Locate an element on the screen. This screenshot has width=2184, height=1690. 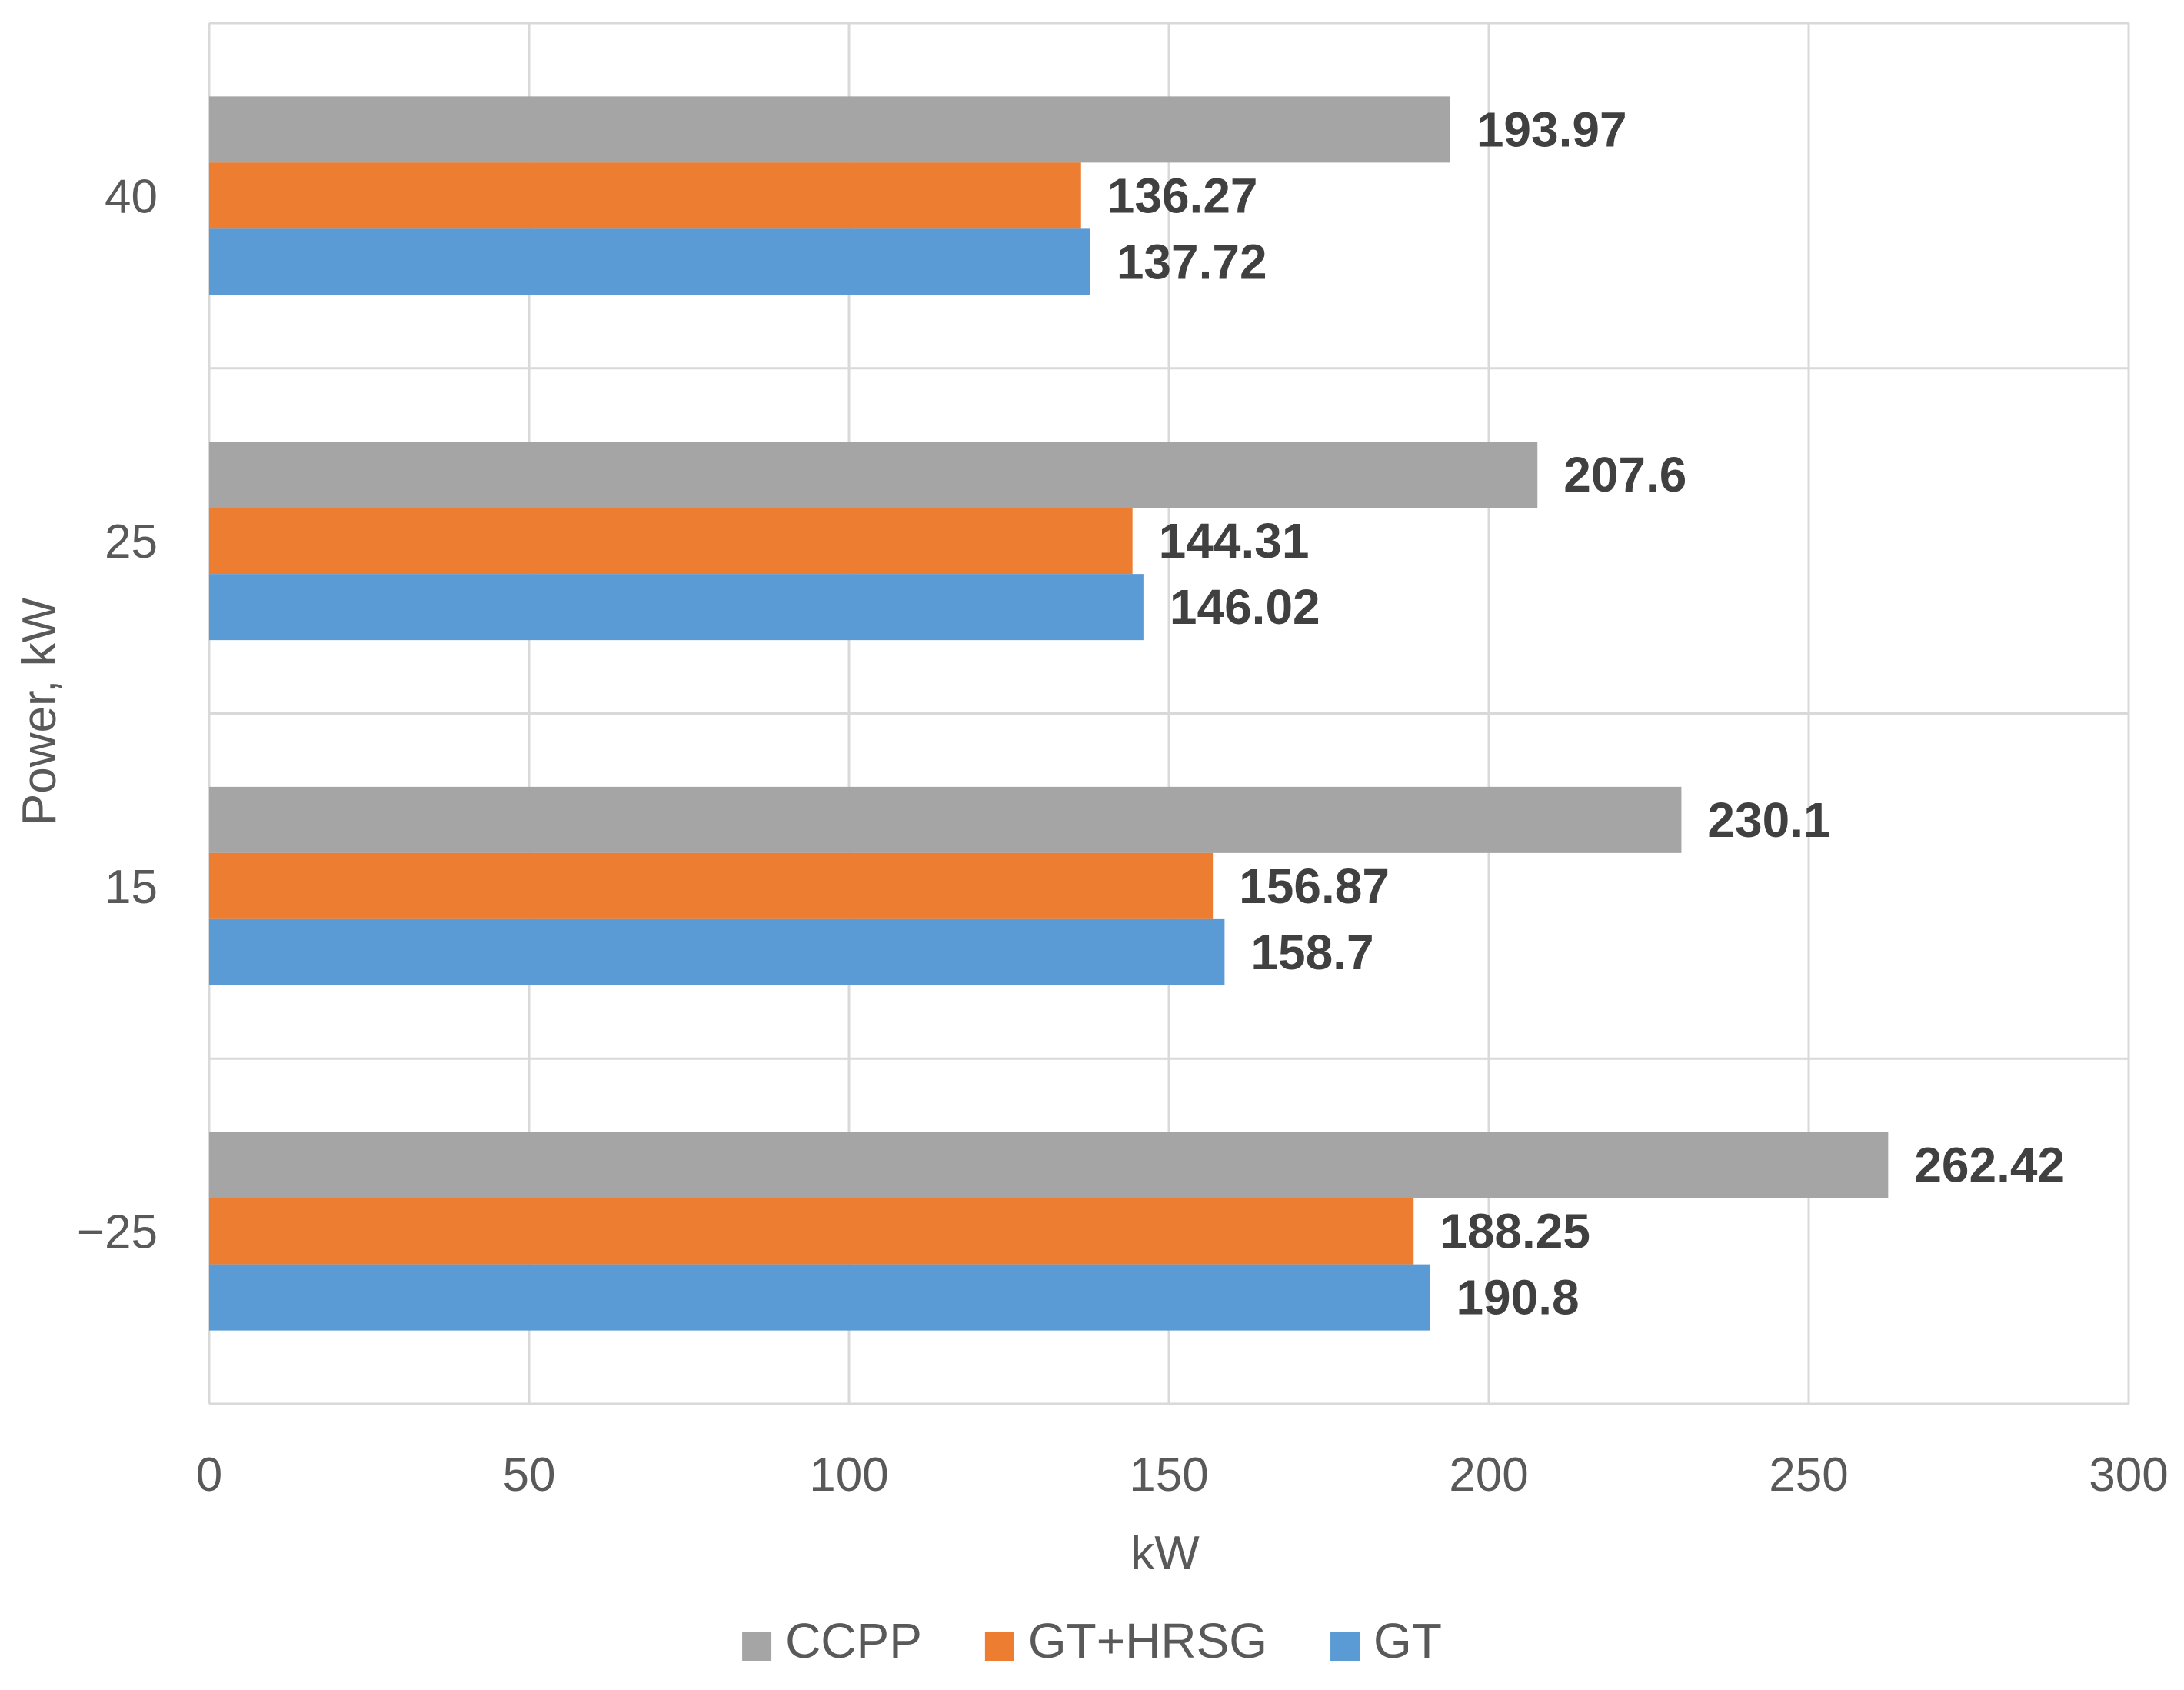
x-tick-label: 100 is located at coordinates (848, 1475).